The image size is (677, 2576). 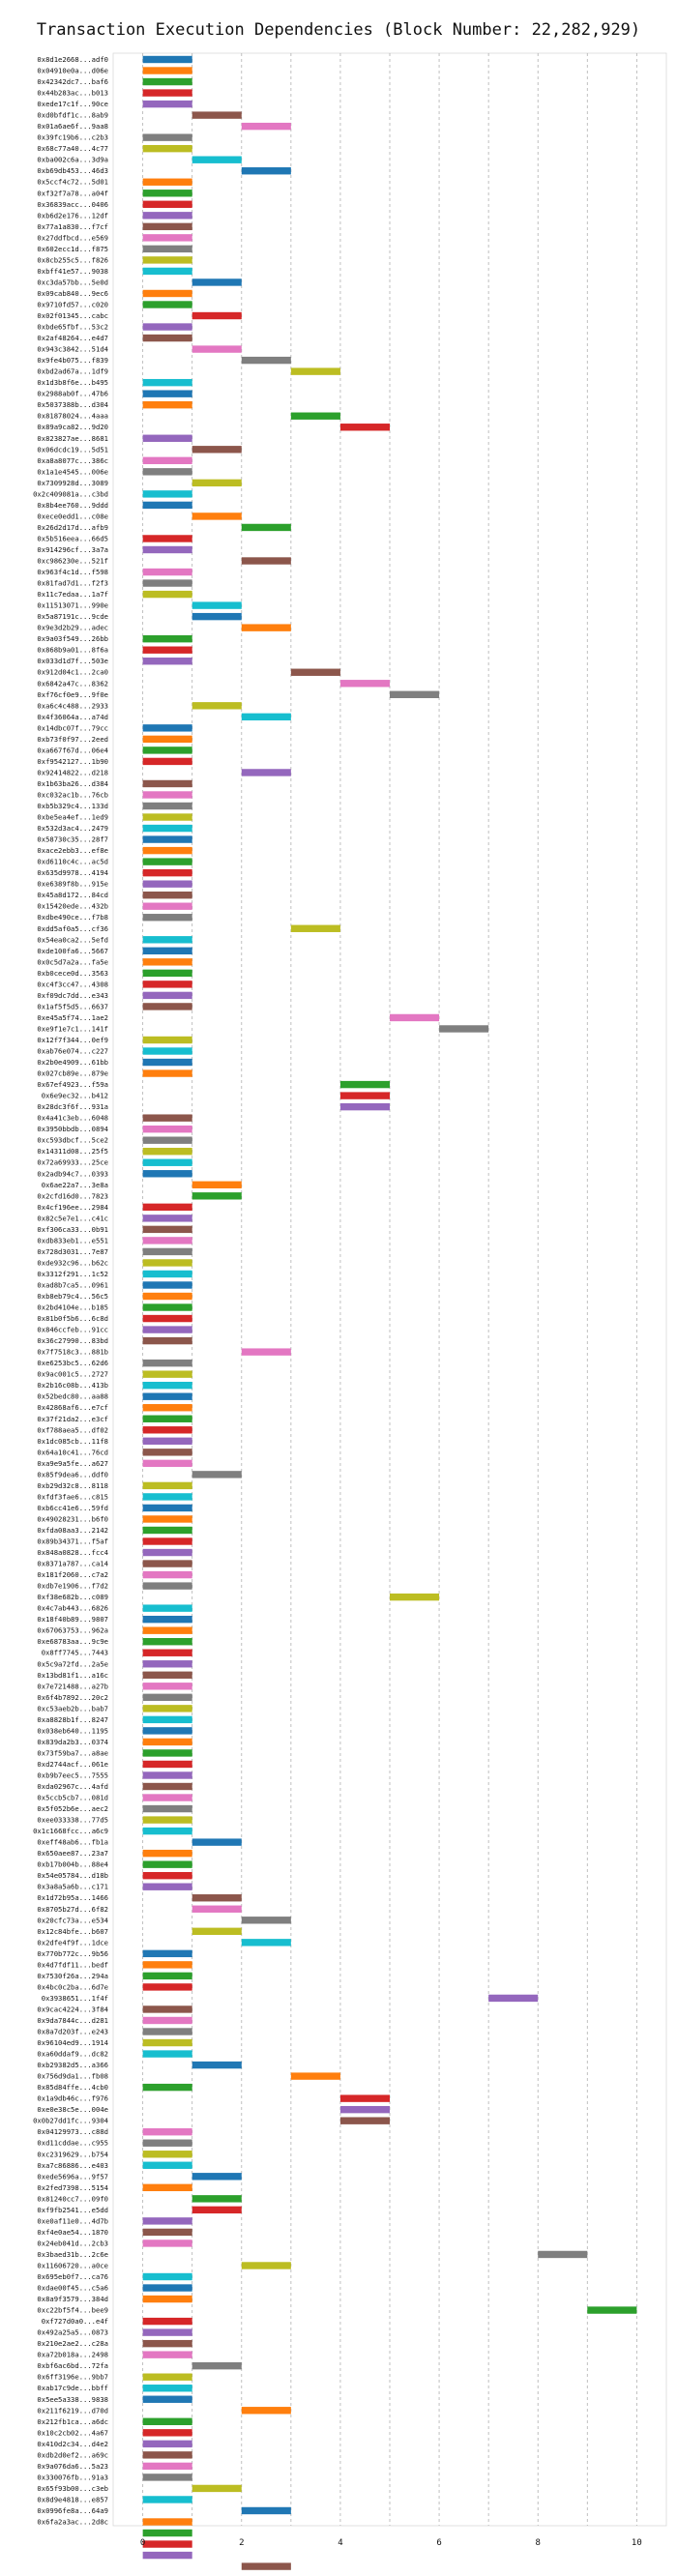 I want to click on y-tick-label: 0x8cb255c5...f826, so click(x=72, y=259).